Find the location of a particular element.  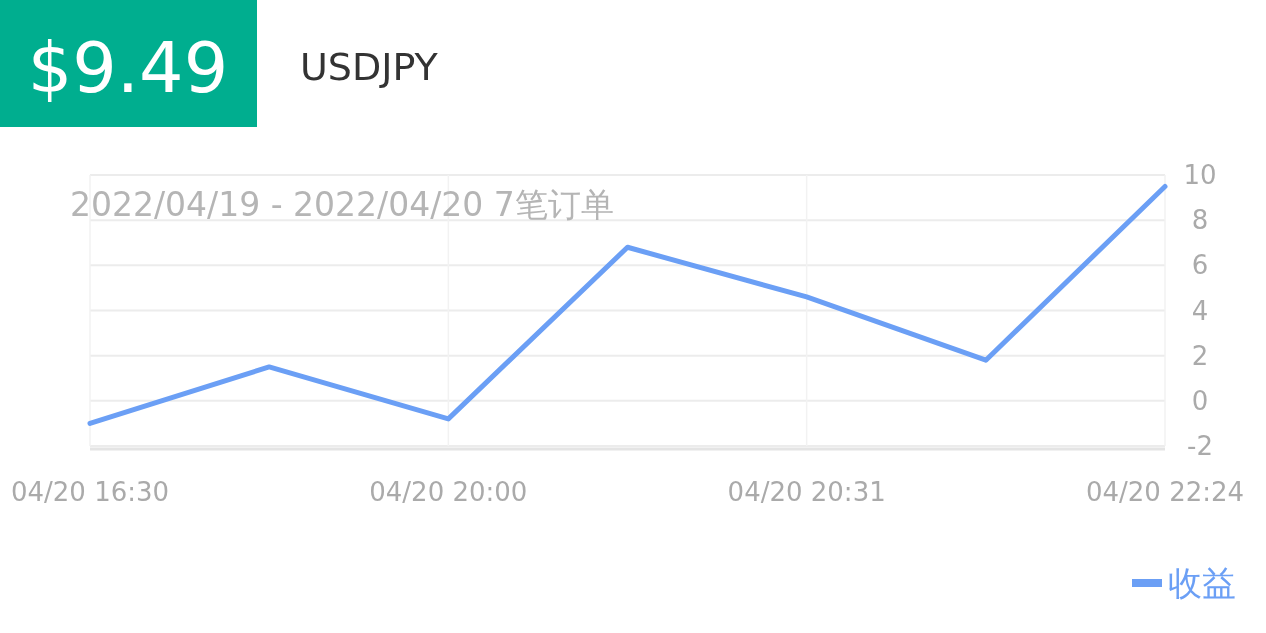

y-tick-label: 0 is located at coordinates (1200, 400).